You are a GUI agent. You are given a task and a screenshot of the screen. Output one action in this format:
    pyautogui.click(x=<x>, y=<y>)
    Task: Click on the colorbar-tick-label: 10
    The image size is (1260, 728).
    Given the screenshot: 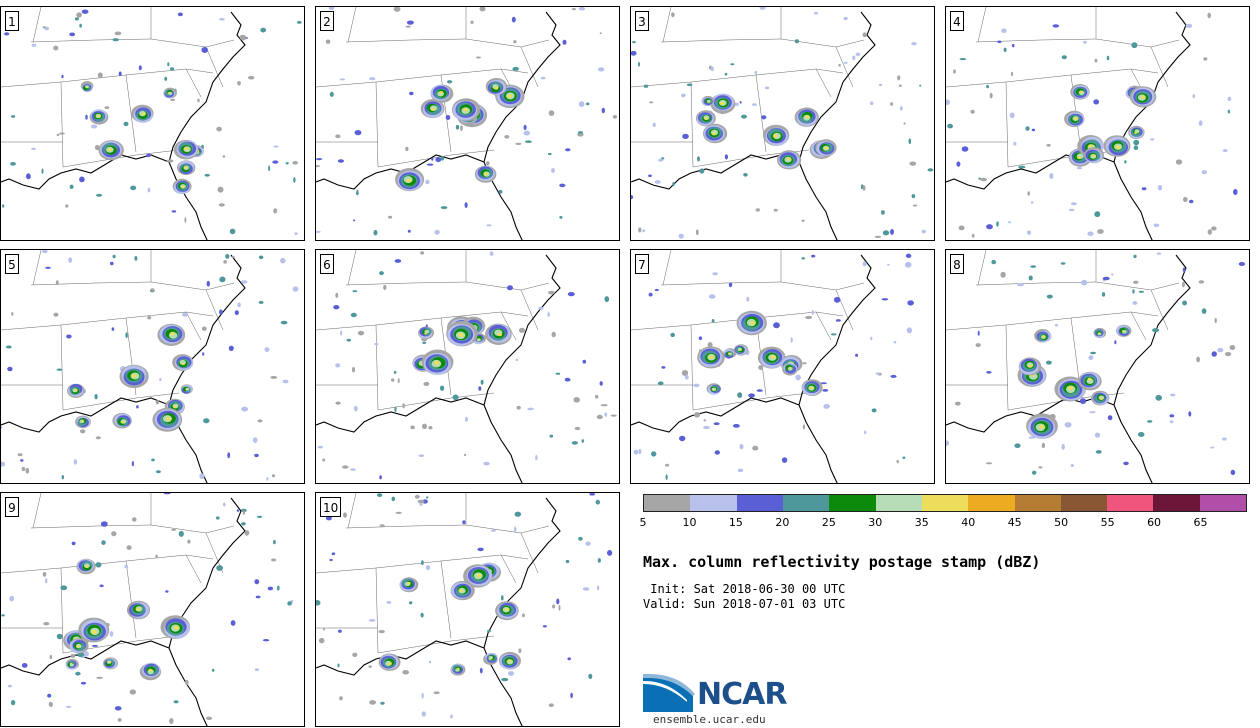 What is the action you would take?
    pyautogui.click(x=689, y=522)
    